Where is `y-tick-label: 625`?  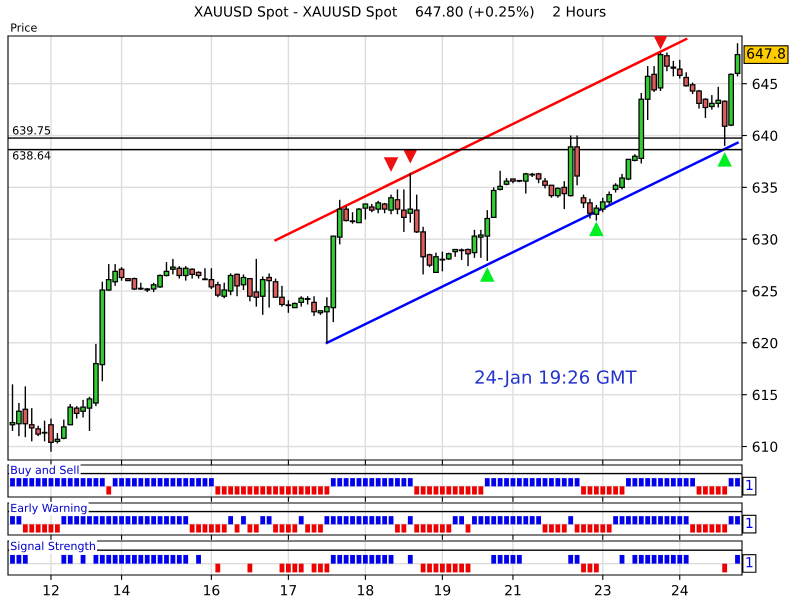 y-tick-label: 625 is located at coordinates (765, 291).